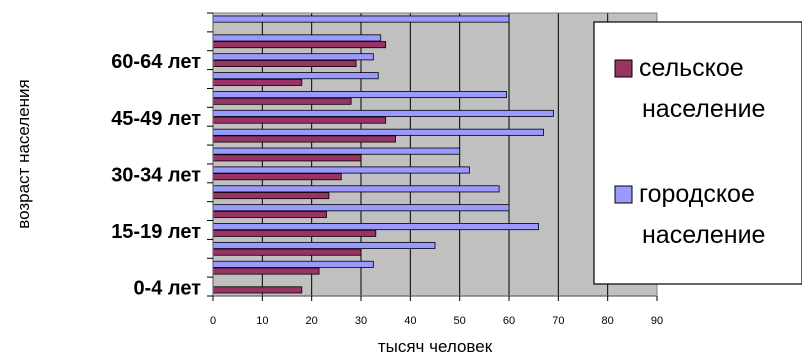 Image resolution: width=802 pixels, height=358 pixels. I want to click on y-tick-label: 30-34 лет, so click(156, 175).